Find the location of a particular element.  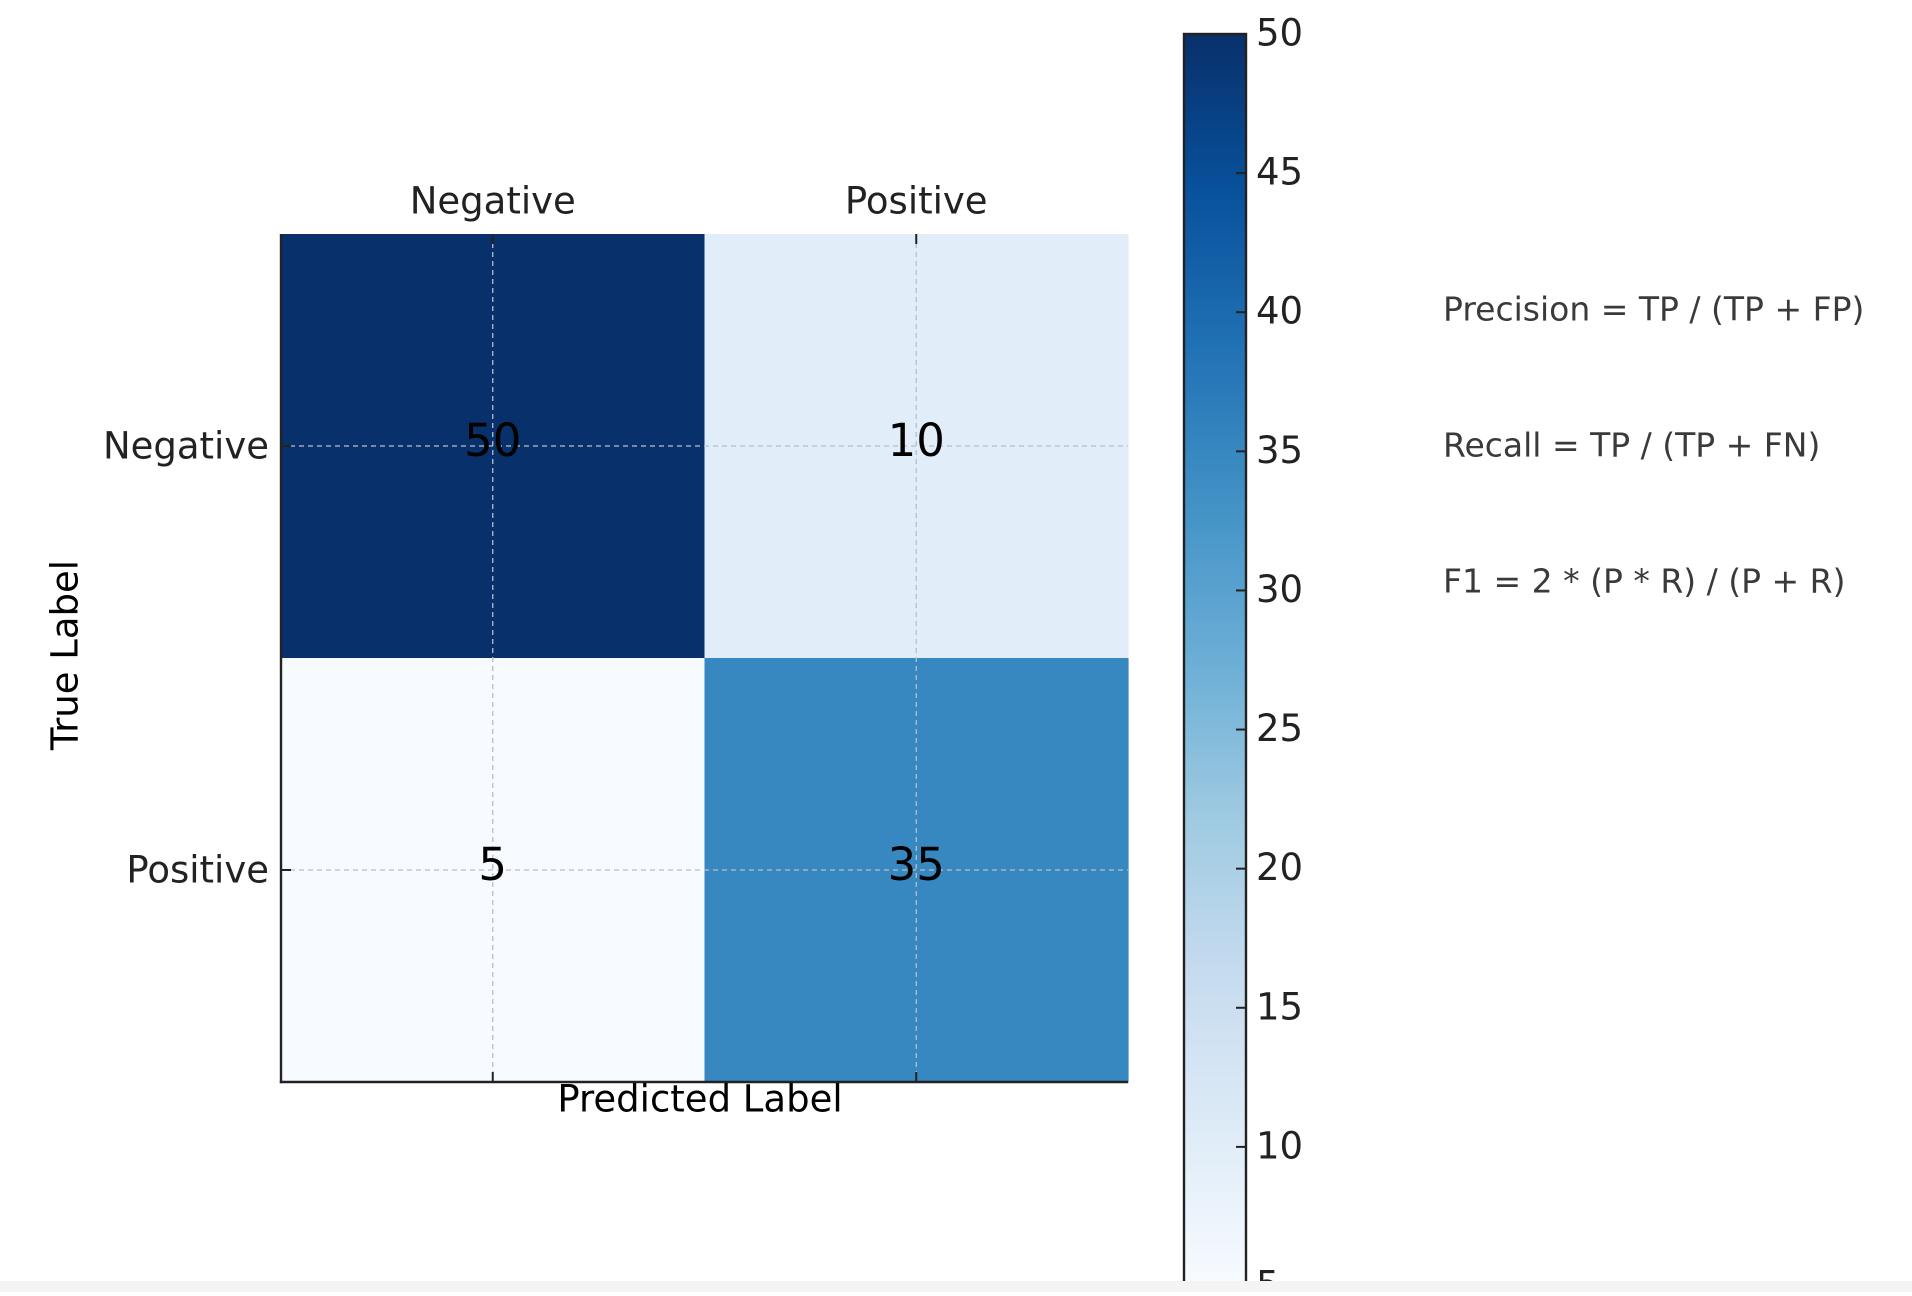

metric-annotation: F1 = 2 * (P * R) / (P + R) is located at coordinates (1644, 581).